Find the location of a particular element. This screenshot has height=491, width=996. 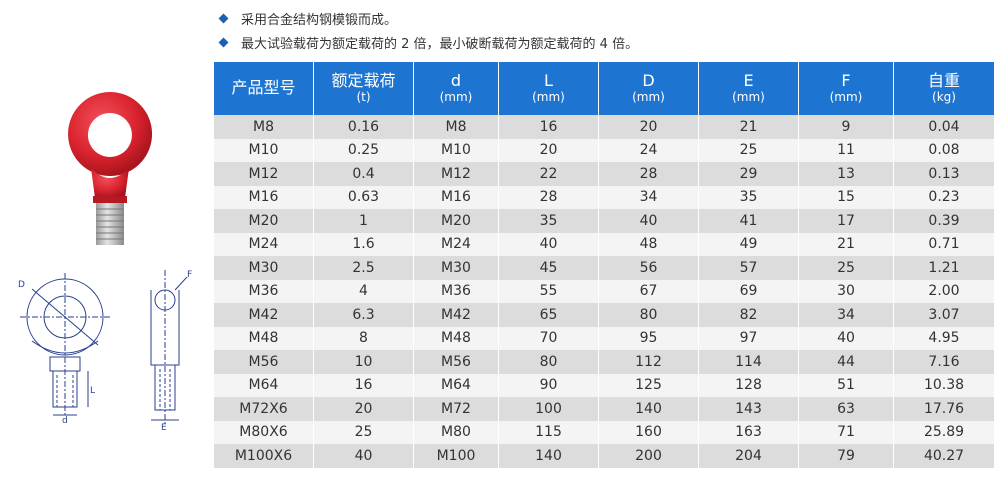

feature-text: 采用合金结构钢模锻而成。 is located at coordinates (319, 20).